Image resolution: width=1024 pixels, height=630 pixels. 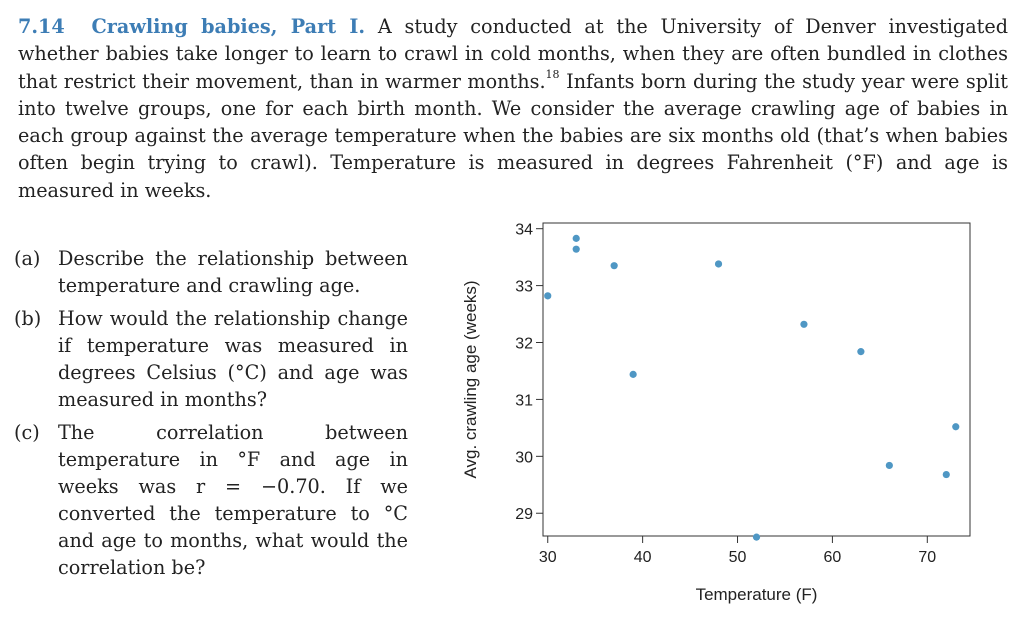 I want to click on x-tick-label: 70, so click(x=927, y=557).